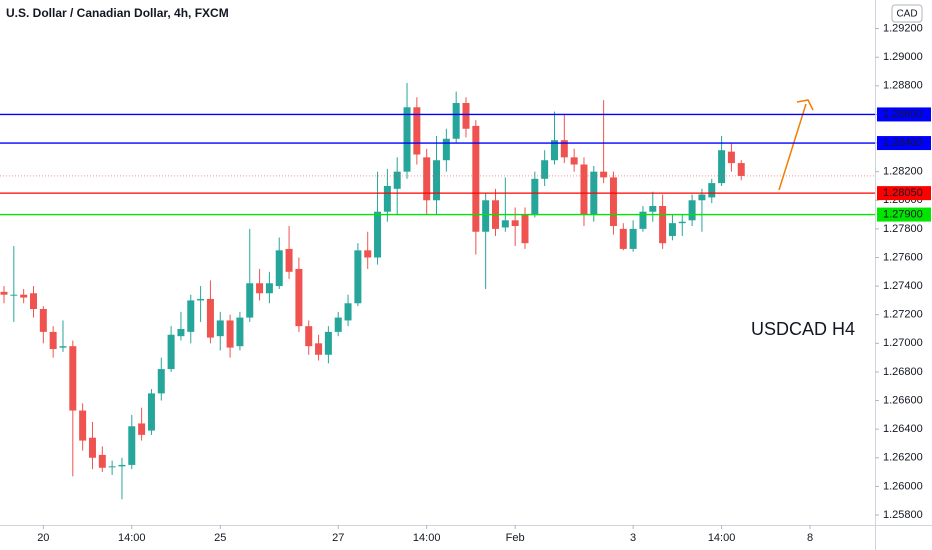 The width and height of the screenshot is (932, 550). What do you see at coordinates (338, 538) in the screenshot?
I see `x-tick-label: 27` at bounding box center [338, 538].